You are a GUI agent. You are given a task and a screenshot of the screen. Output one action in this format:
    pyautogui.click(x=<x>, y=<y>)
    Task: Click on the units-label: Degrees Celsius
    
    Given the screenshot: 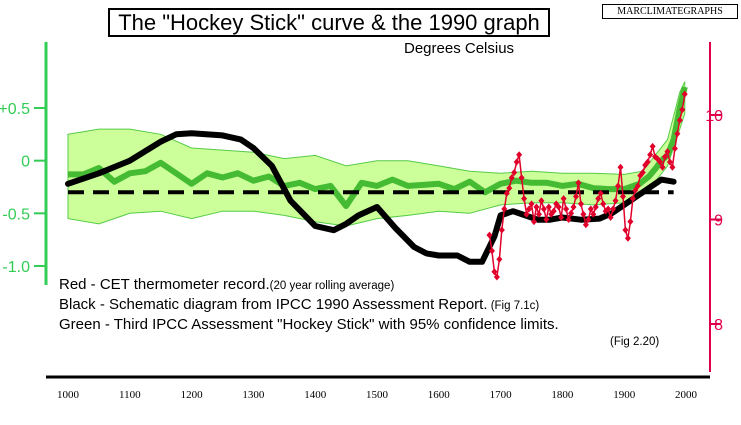 What is the action you would take?
    pyautogui.click(x=459, y=48)
    